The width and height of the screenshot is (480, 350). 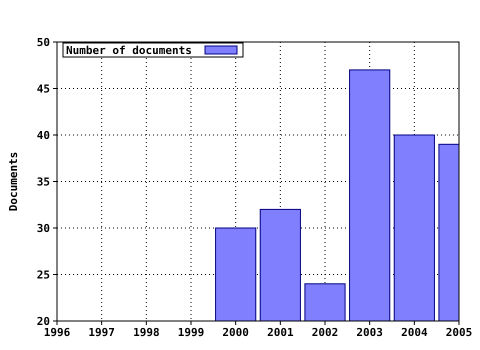 What do you see at coordinates (101, 332) in the screenshot?
I see `x-tick-label: 1997` at bounding box center [101, 332].